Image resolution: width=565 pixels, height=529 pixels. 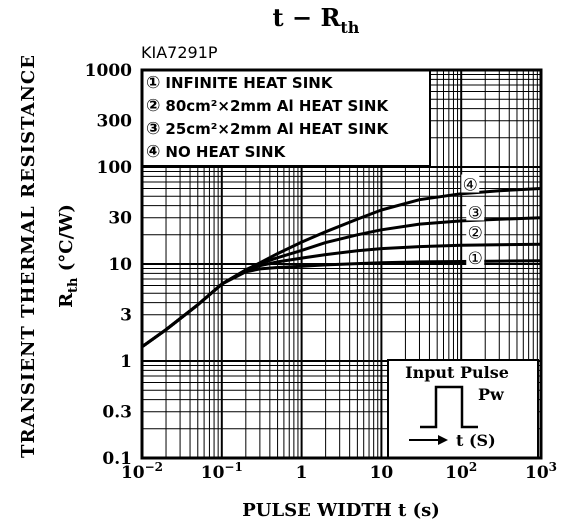 I want to click on inset-pw-label: Pw, so click(x=491, y=394).